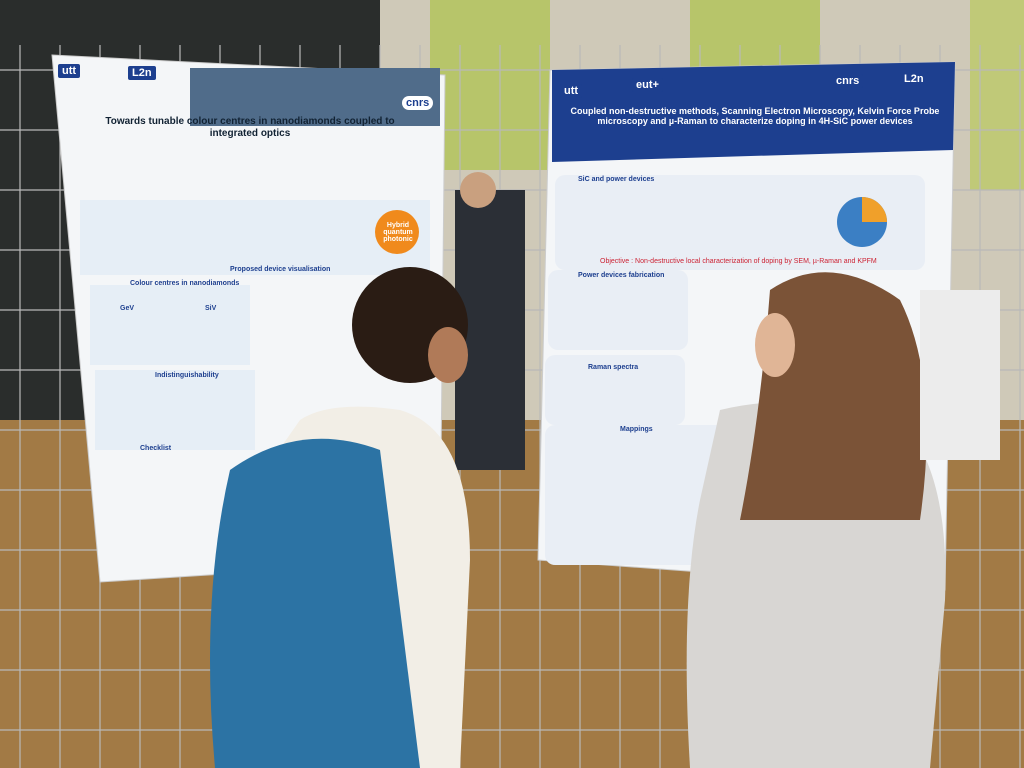 The width and height of the screenshot is (1024, 768). Describe the element at coordinates (211, 308) in the screenshot. I see `section-label: SiV` at that location.